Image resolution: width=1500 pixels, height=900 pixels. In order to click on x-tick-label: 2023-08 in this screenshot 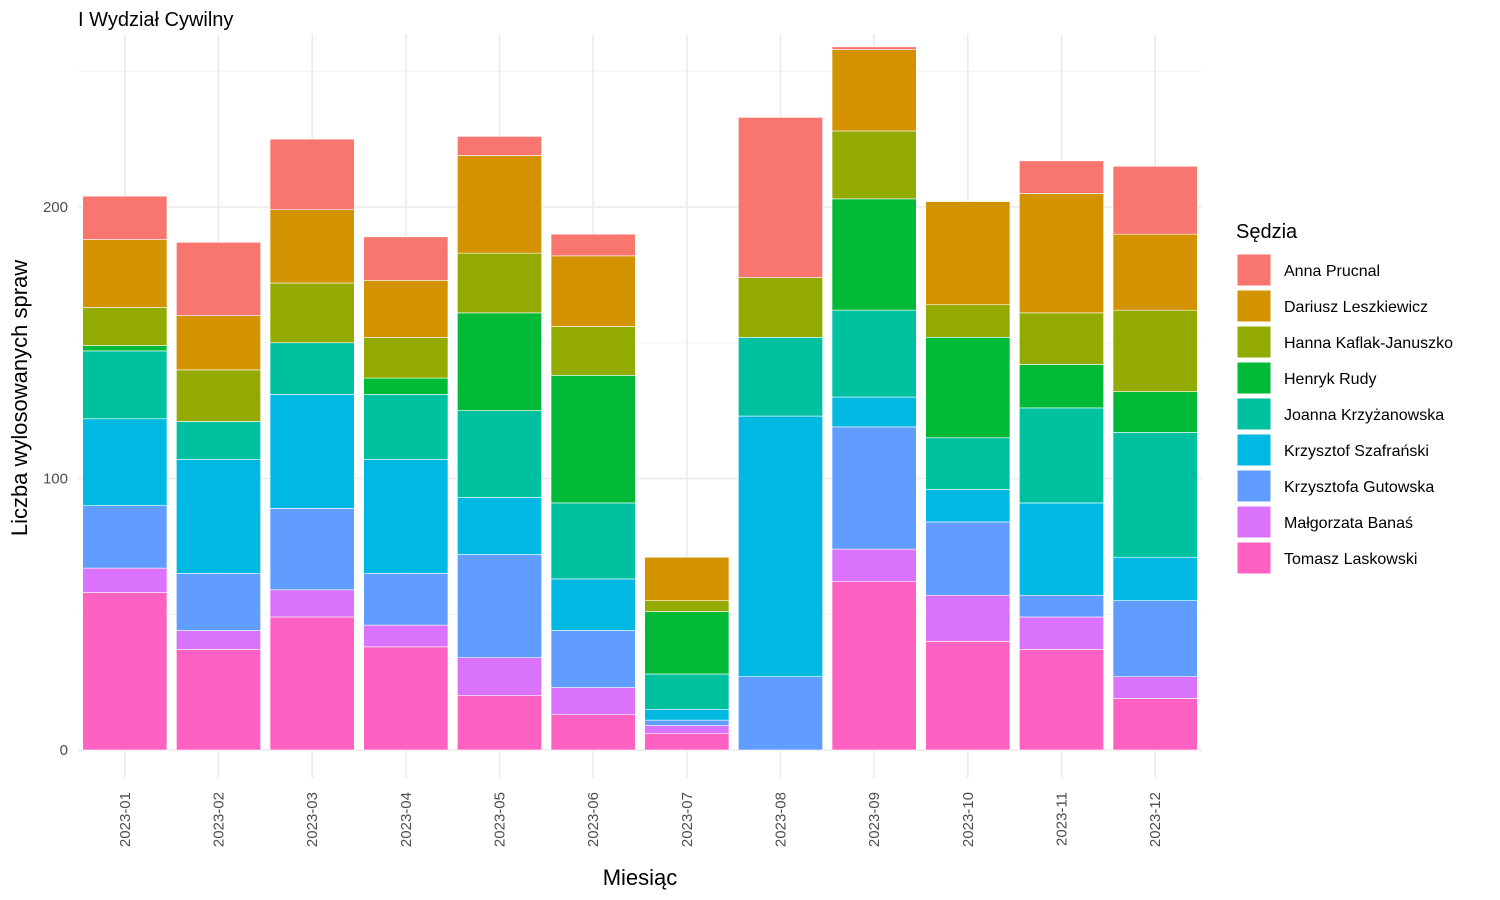, I will do `click(781, 819)`.